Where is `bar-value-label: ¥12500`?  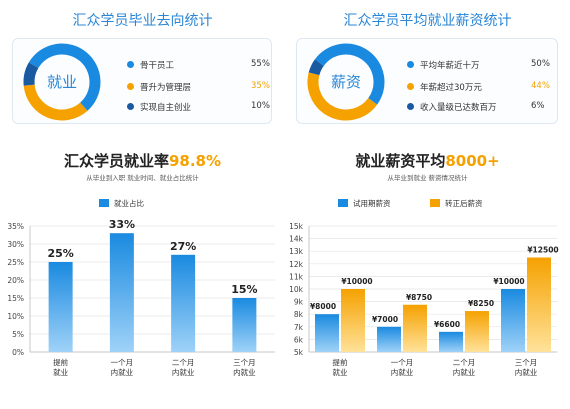
bar-value-label: ¥12500 is located at coordinates (542, 250).